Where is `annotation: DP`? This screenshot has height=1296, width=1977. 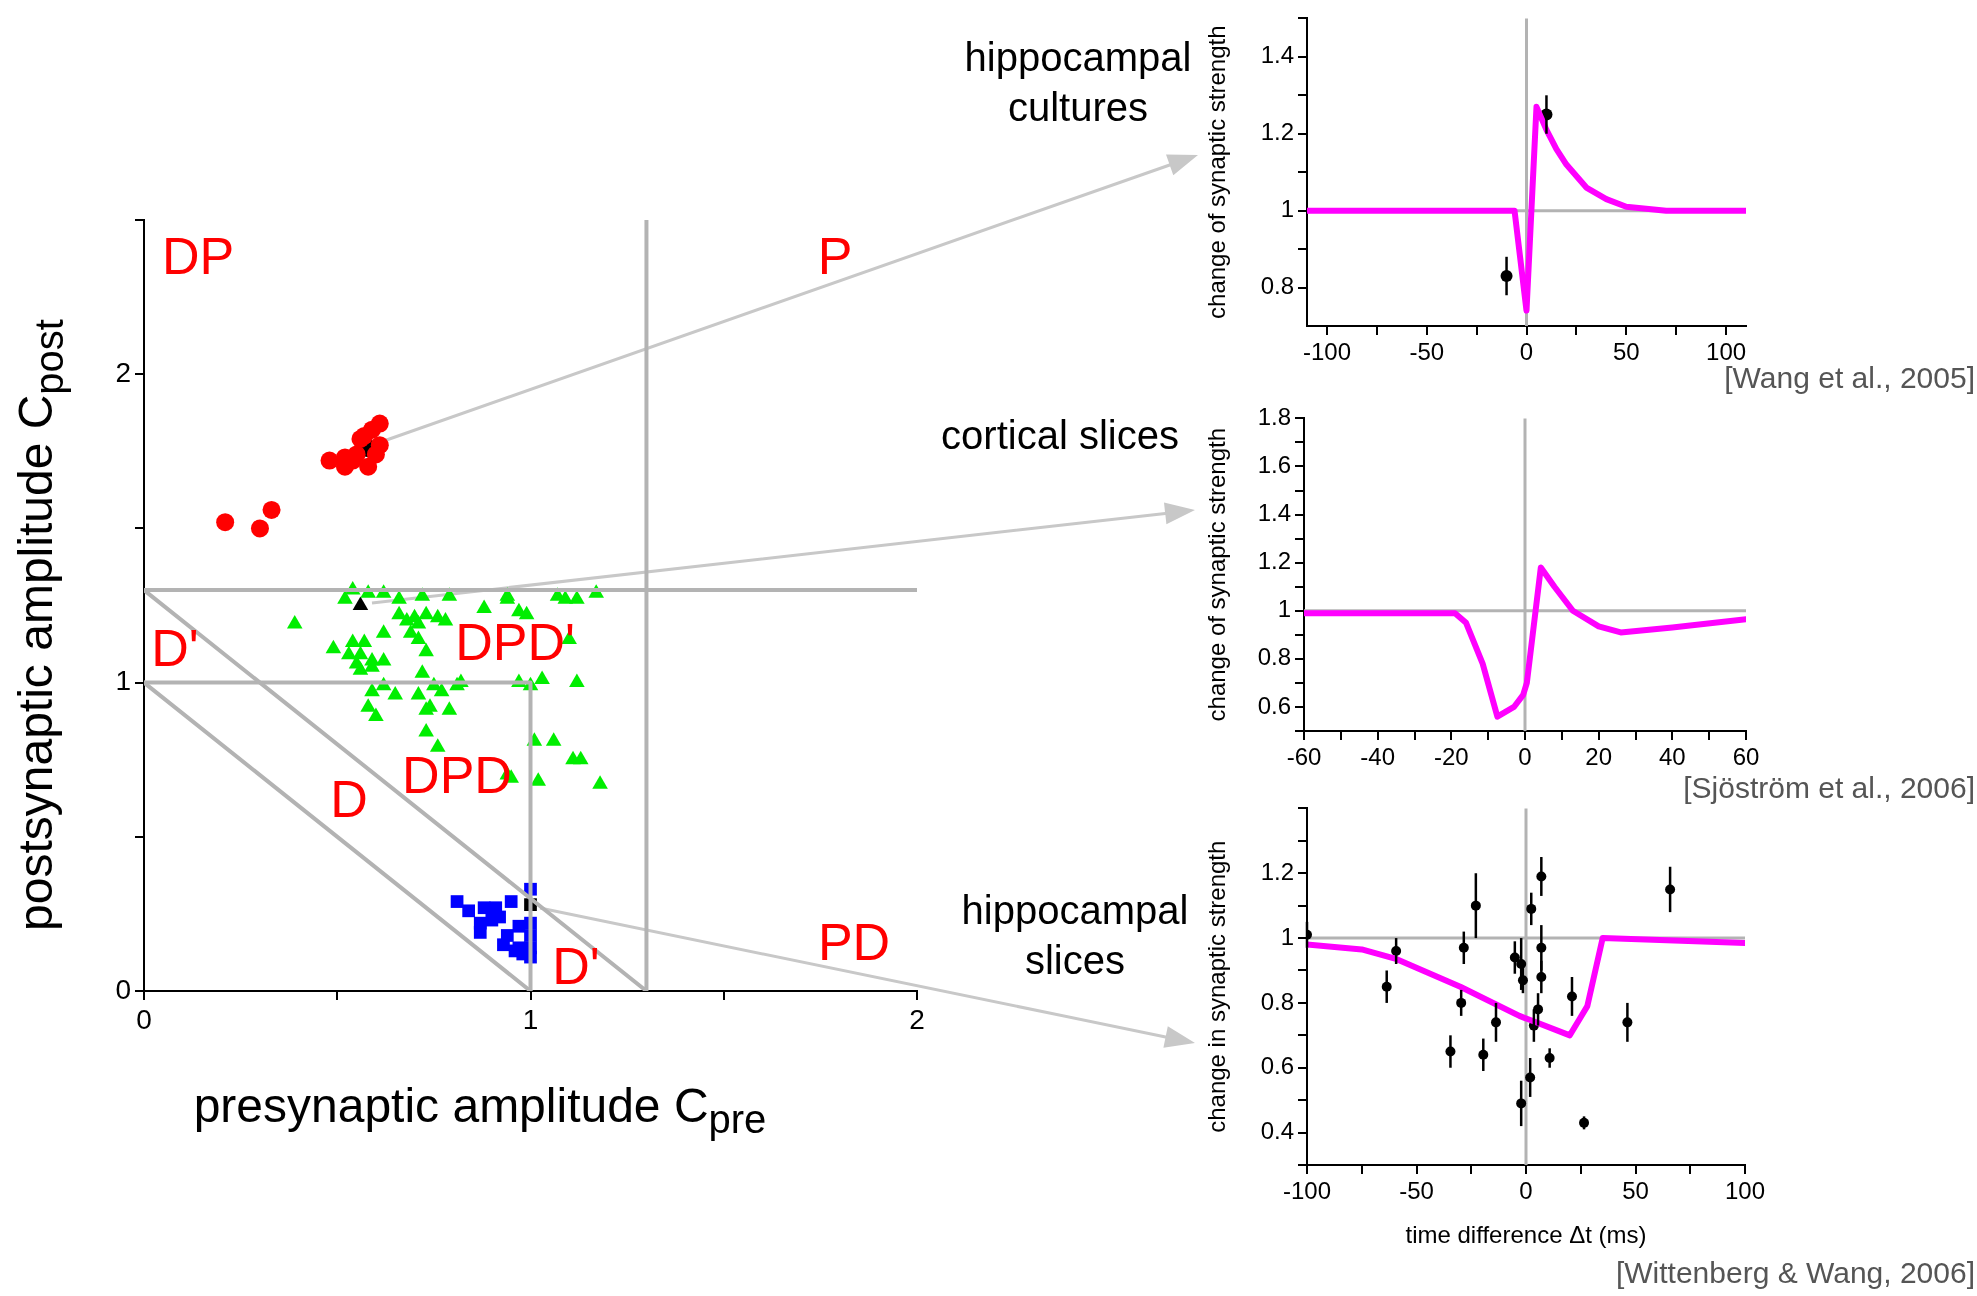 annotation: DP is located at coordinates (198, 256).